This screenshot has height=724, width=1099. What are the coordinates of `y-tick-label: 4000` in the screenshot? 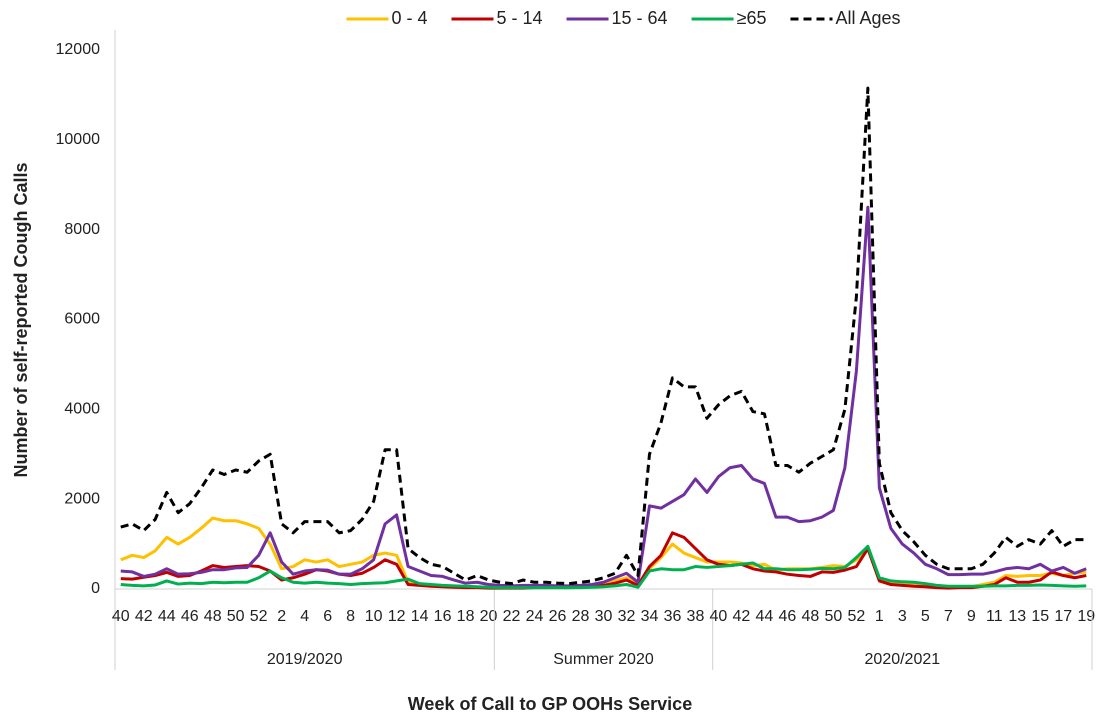 It's located at (82, 409).